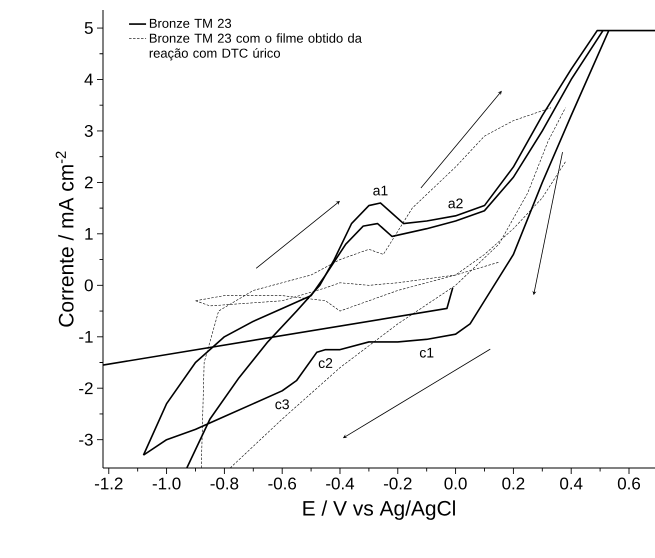 The image size is (655, 558). Describe the element at coordinates (379, 510) in the screenshot. I see `x-axis-title: E / V vs Ag/AgCl` at that location.